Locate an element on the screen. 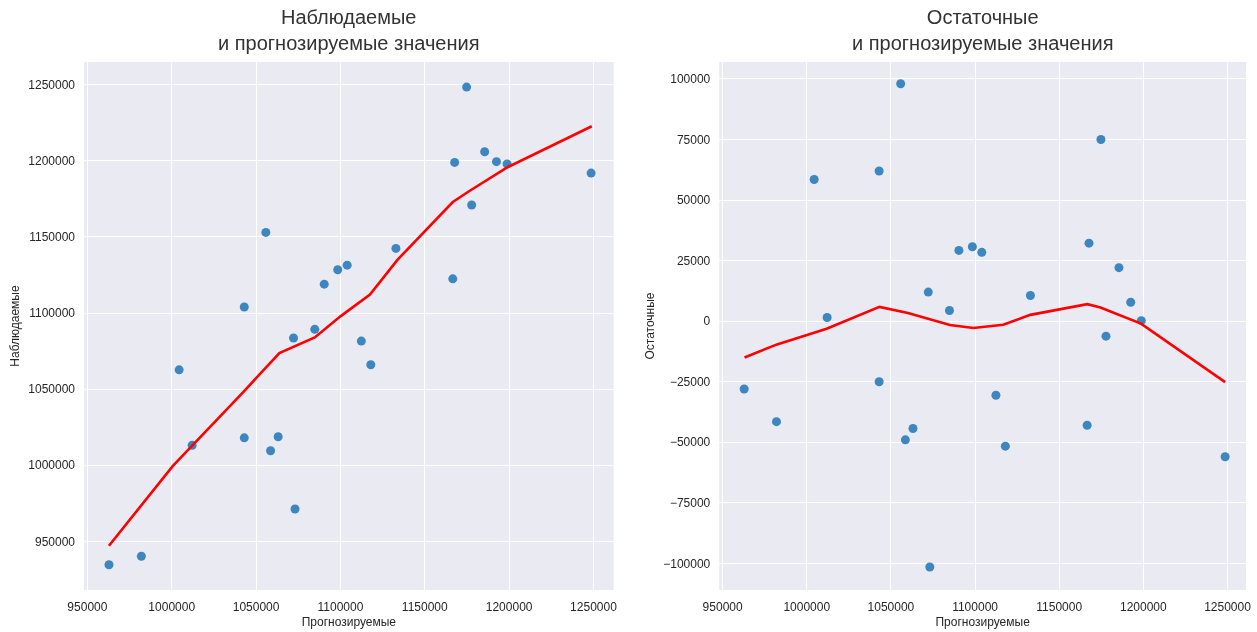 Image resolution: width=1257 pixels, height=632 pixels. chart-title: Наблюдаемые и прогнозируемые значения is located at coordinates (349, 30).